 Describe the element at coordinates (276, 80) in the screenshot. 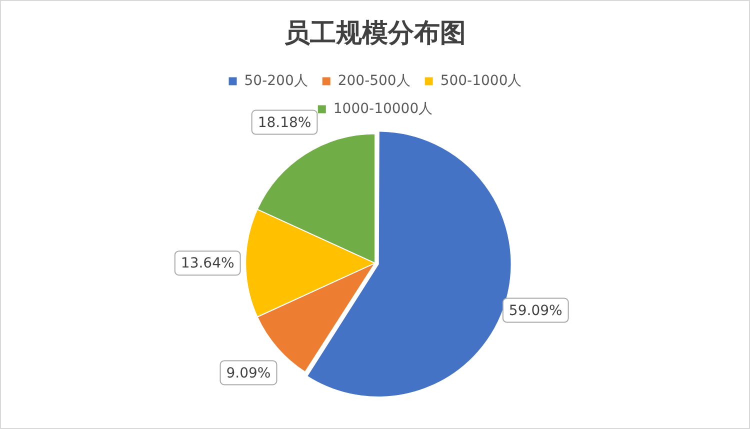

I see `legend-label: 50-200人` at that location.